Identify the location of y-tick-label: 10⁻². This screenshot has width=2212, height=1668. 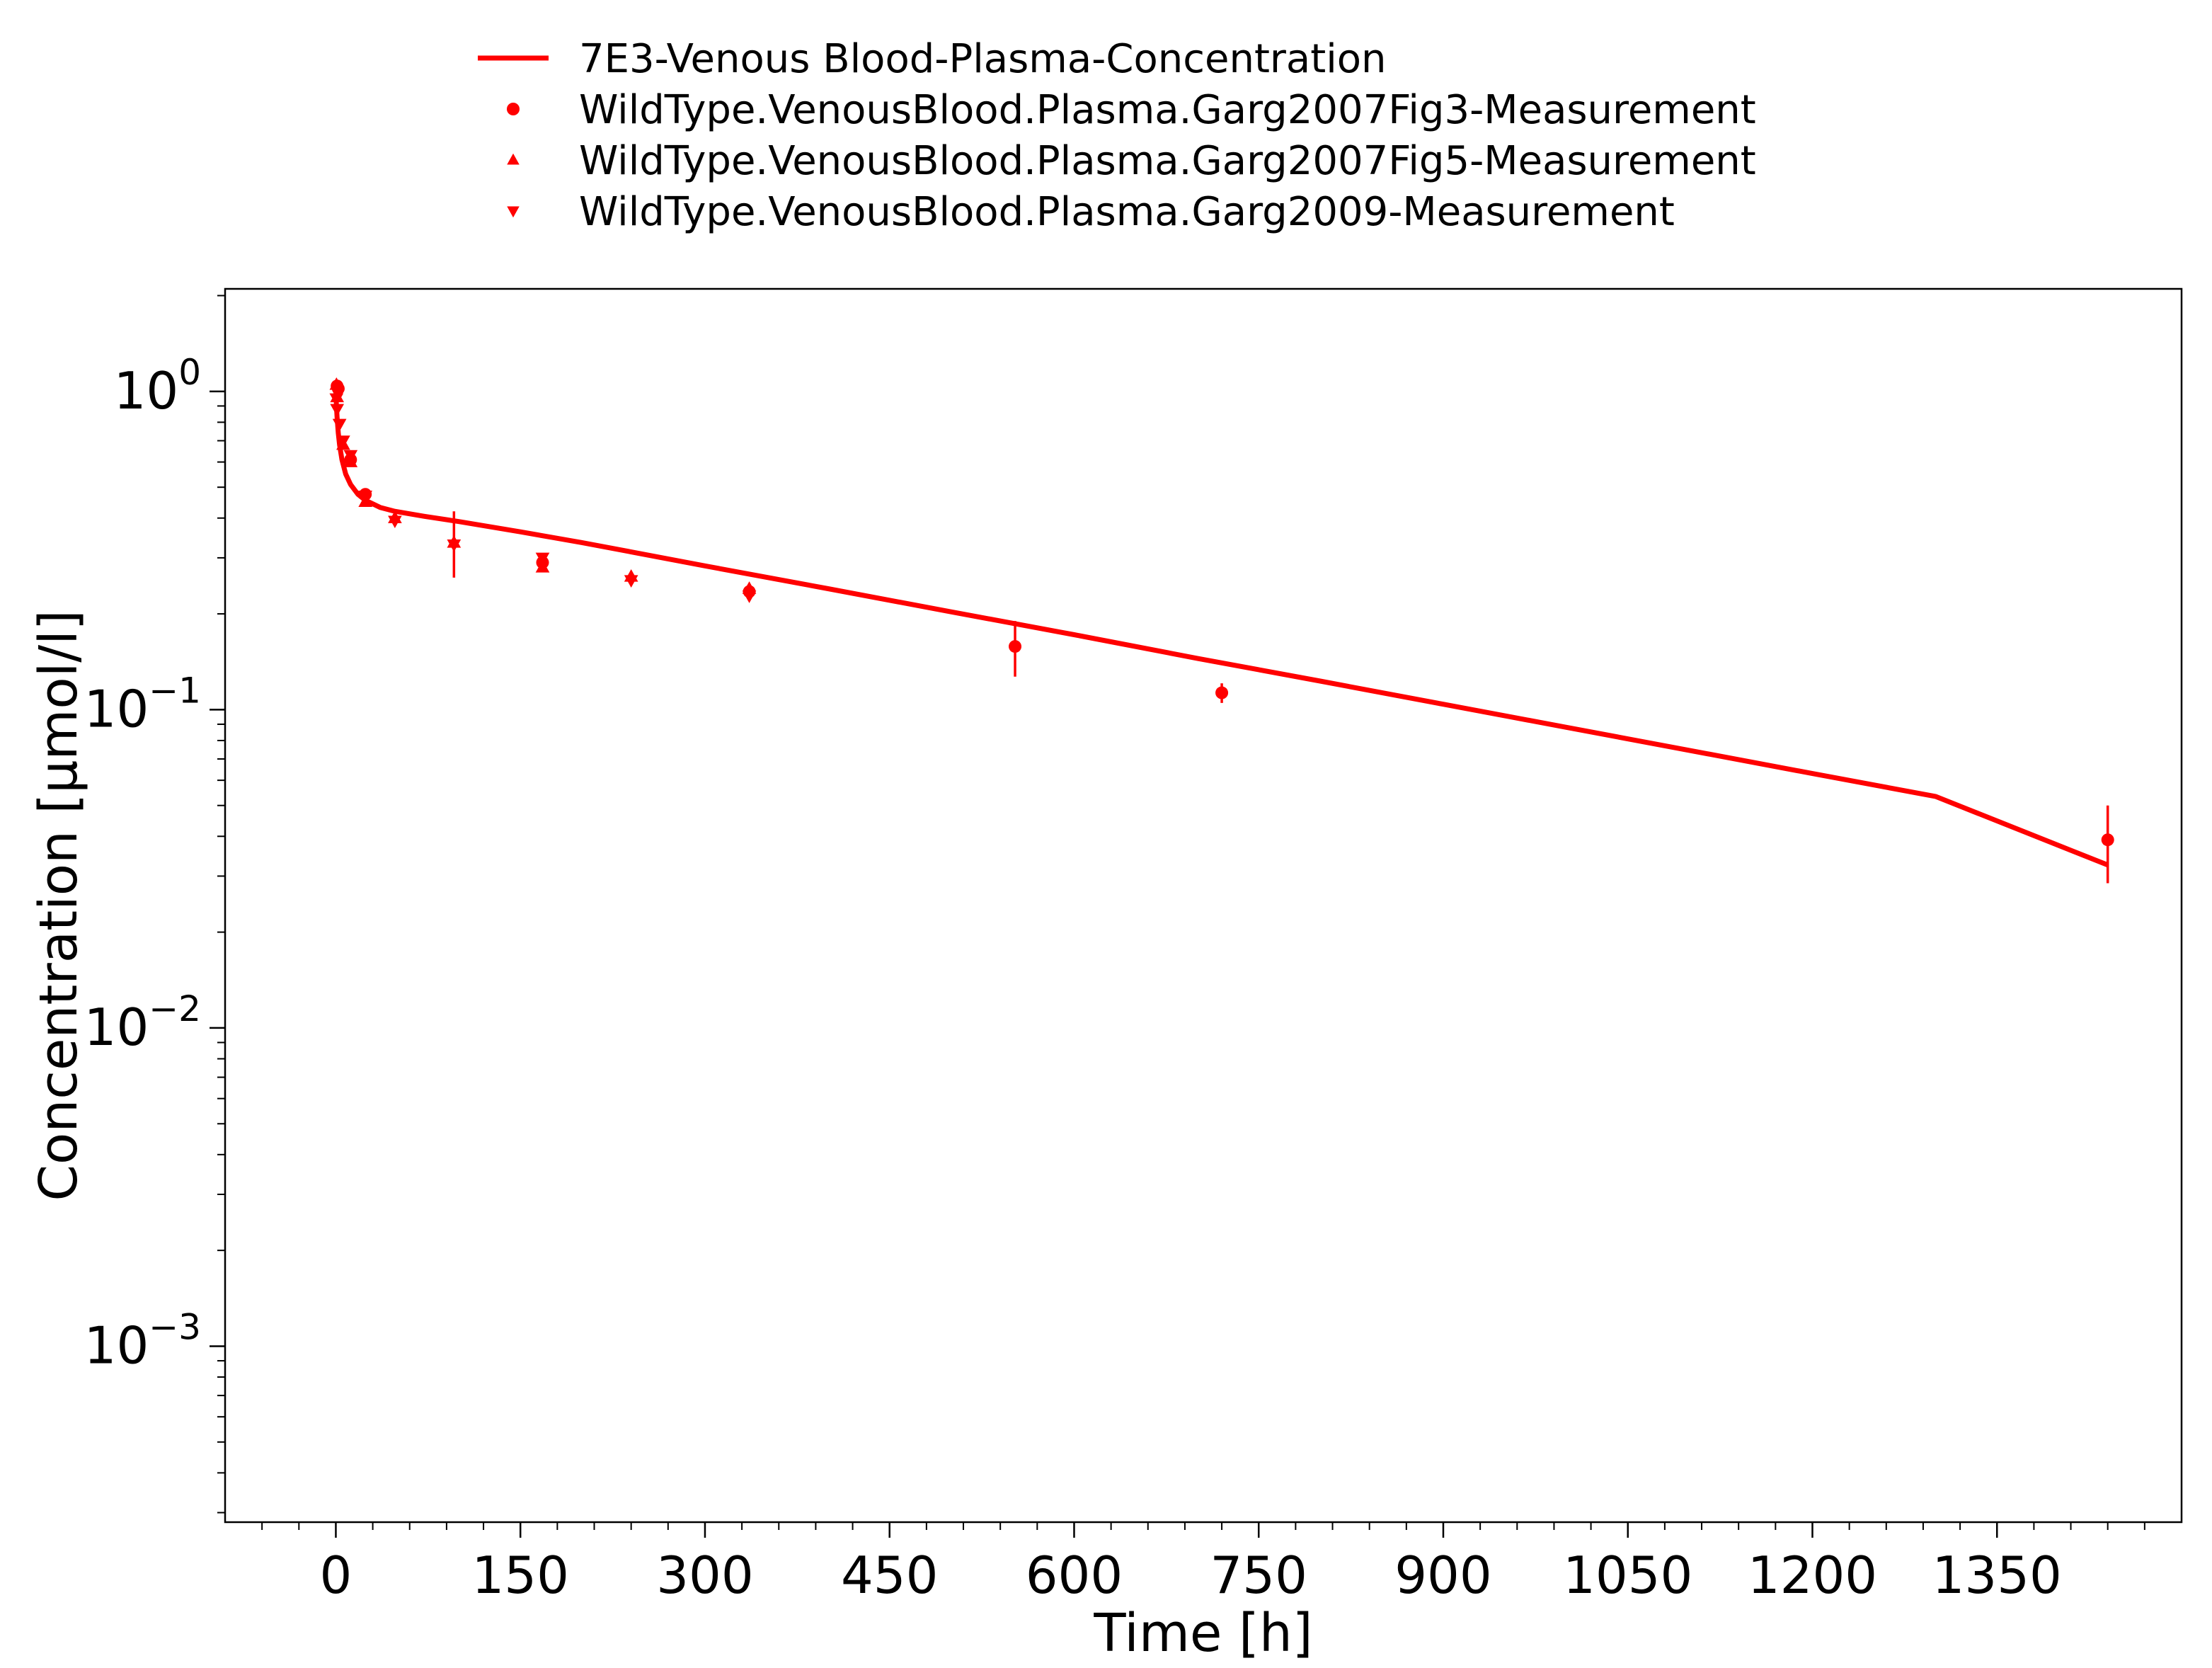
(142, 1022).